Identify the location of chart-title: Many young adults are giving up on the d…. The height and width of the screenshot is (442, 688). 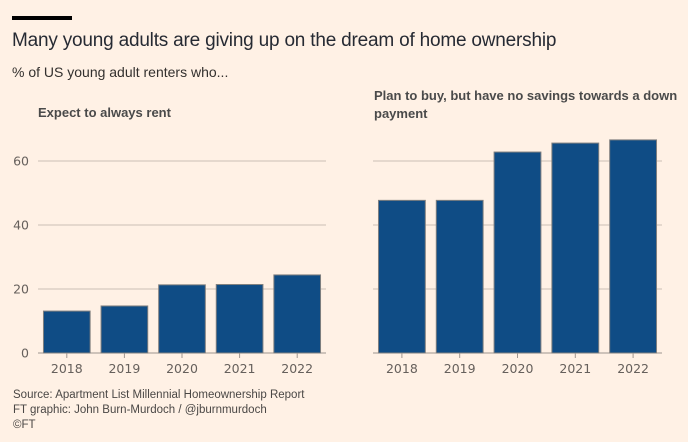
(284, 40).